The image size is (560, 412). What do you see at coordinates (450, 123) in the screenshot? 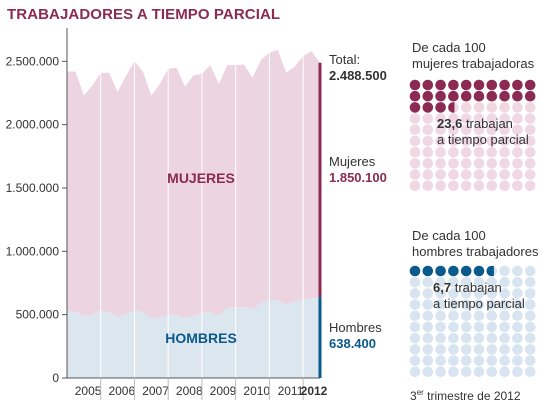
I see `women-pct-value: 23,6` at bounding box center [450, 123].